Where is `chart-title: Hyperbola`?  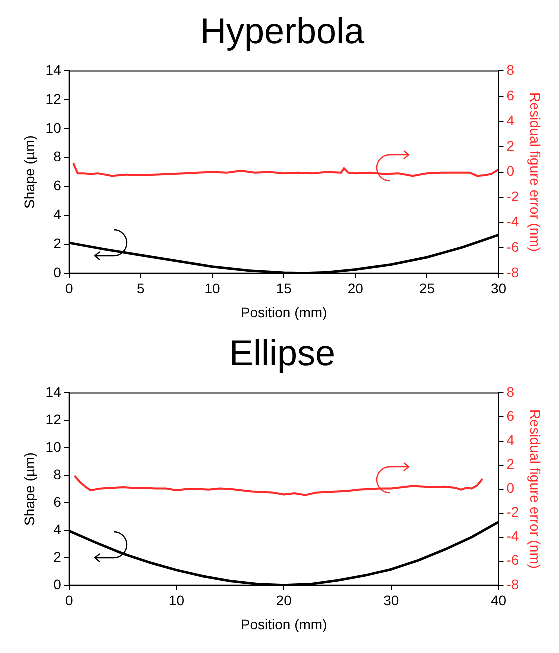 chart-title: Hyperbola is located at coordinates (283, 31).